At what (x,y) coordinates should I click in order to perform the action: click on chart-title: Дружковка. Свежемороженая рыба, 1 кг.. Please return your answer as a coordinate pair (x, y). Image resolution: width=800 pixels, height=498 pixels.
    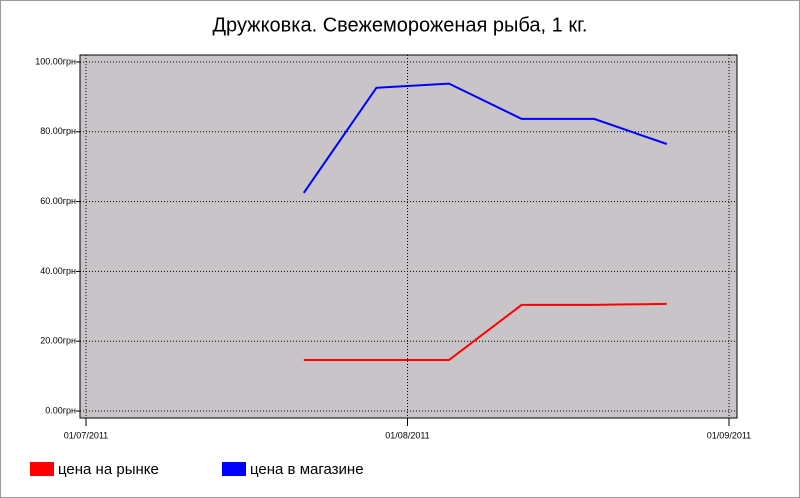
    Looking at the image, I should click on (400, 25).